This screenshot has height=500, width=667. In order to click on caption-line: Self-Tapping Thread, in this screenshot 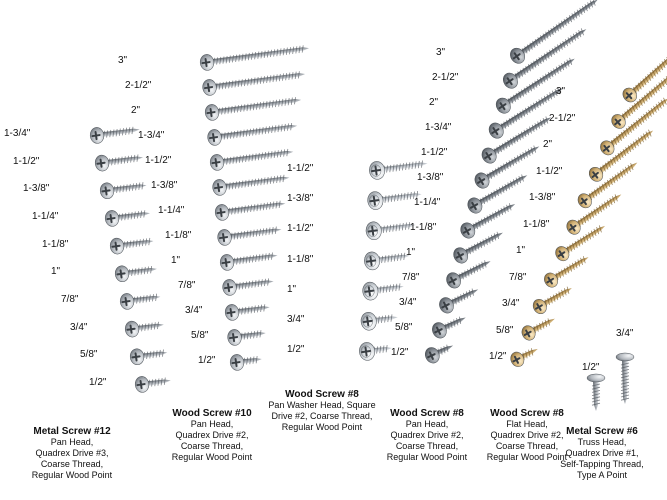, I will do `click(602, 464)`.